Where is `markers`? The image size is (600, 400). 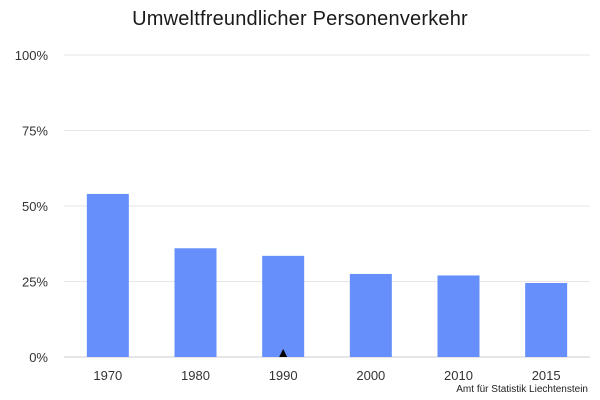 markers is located at coordinates (283, 353).